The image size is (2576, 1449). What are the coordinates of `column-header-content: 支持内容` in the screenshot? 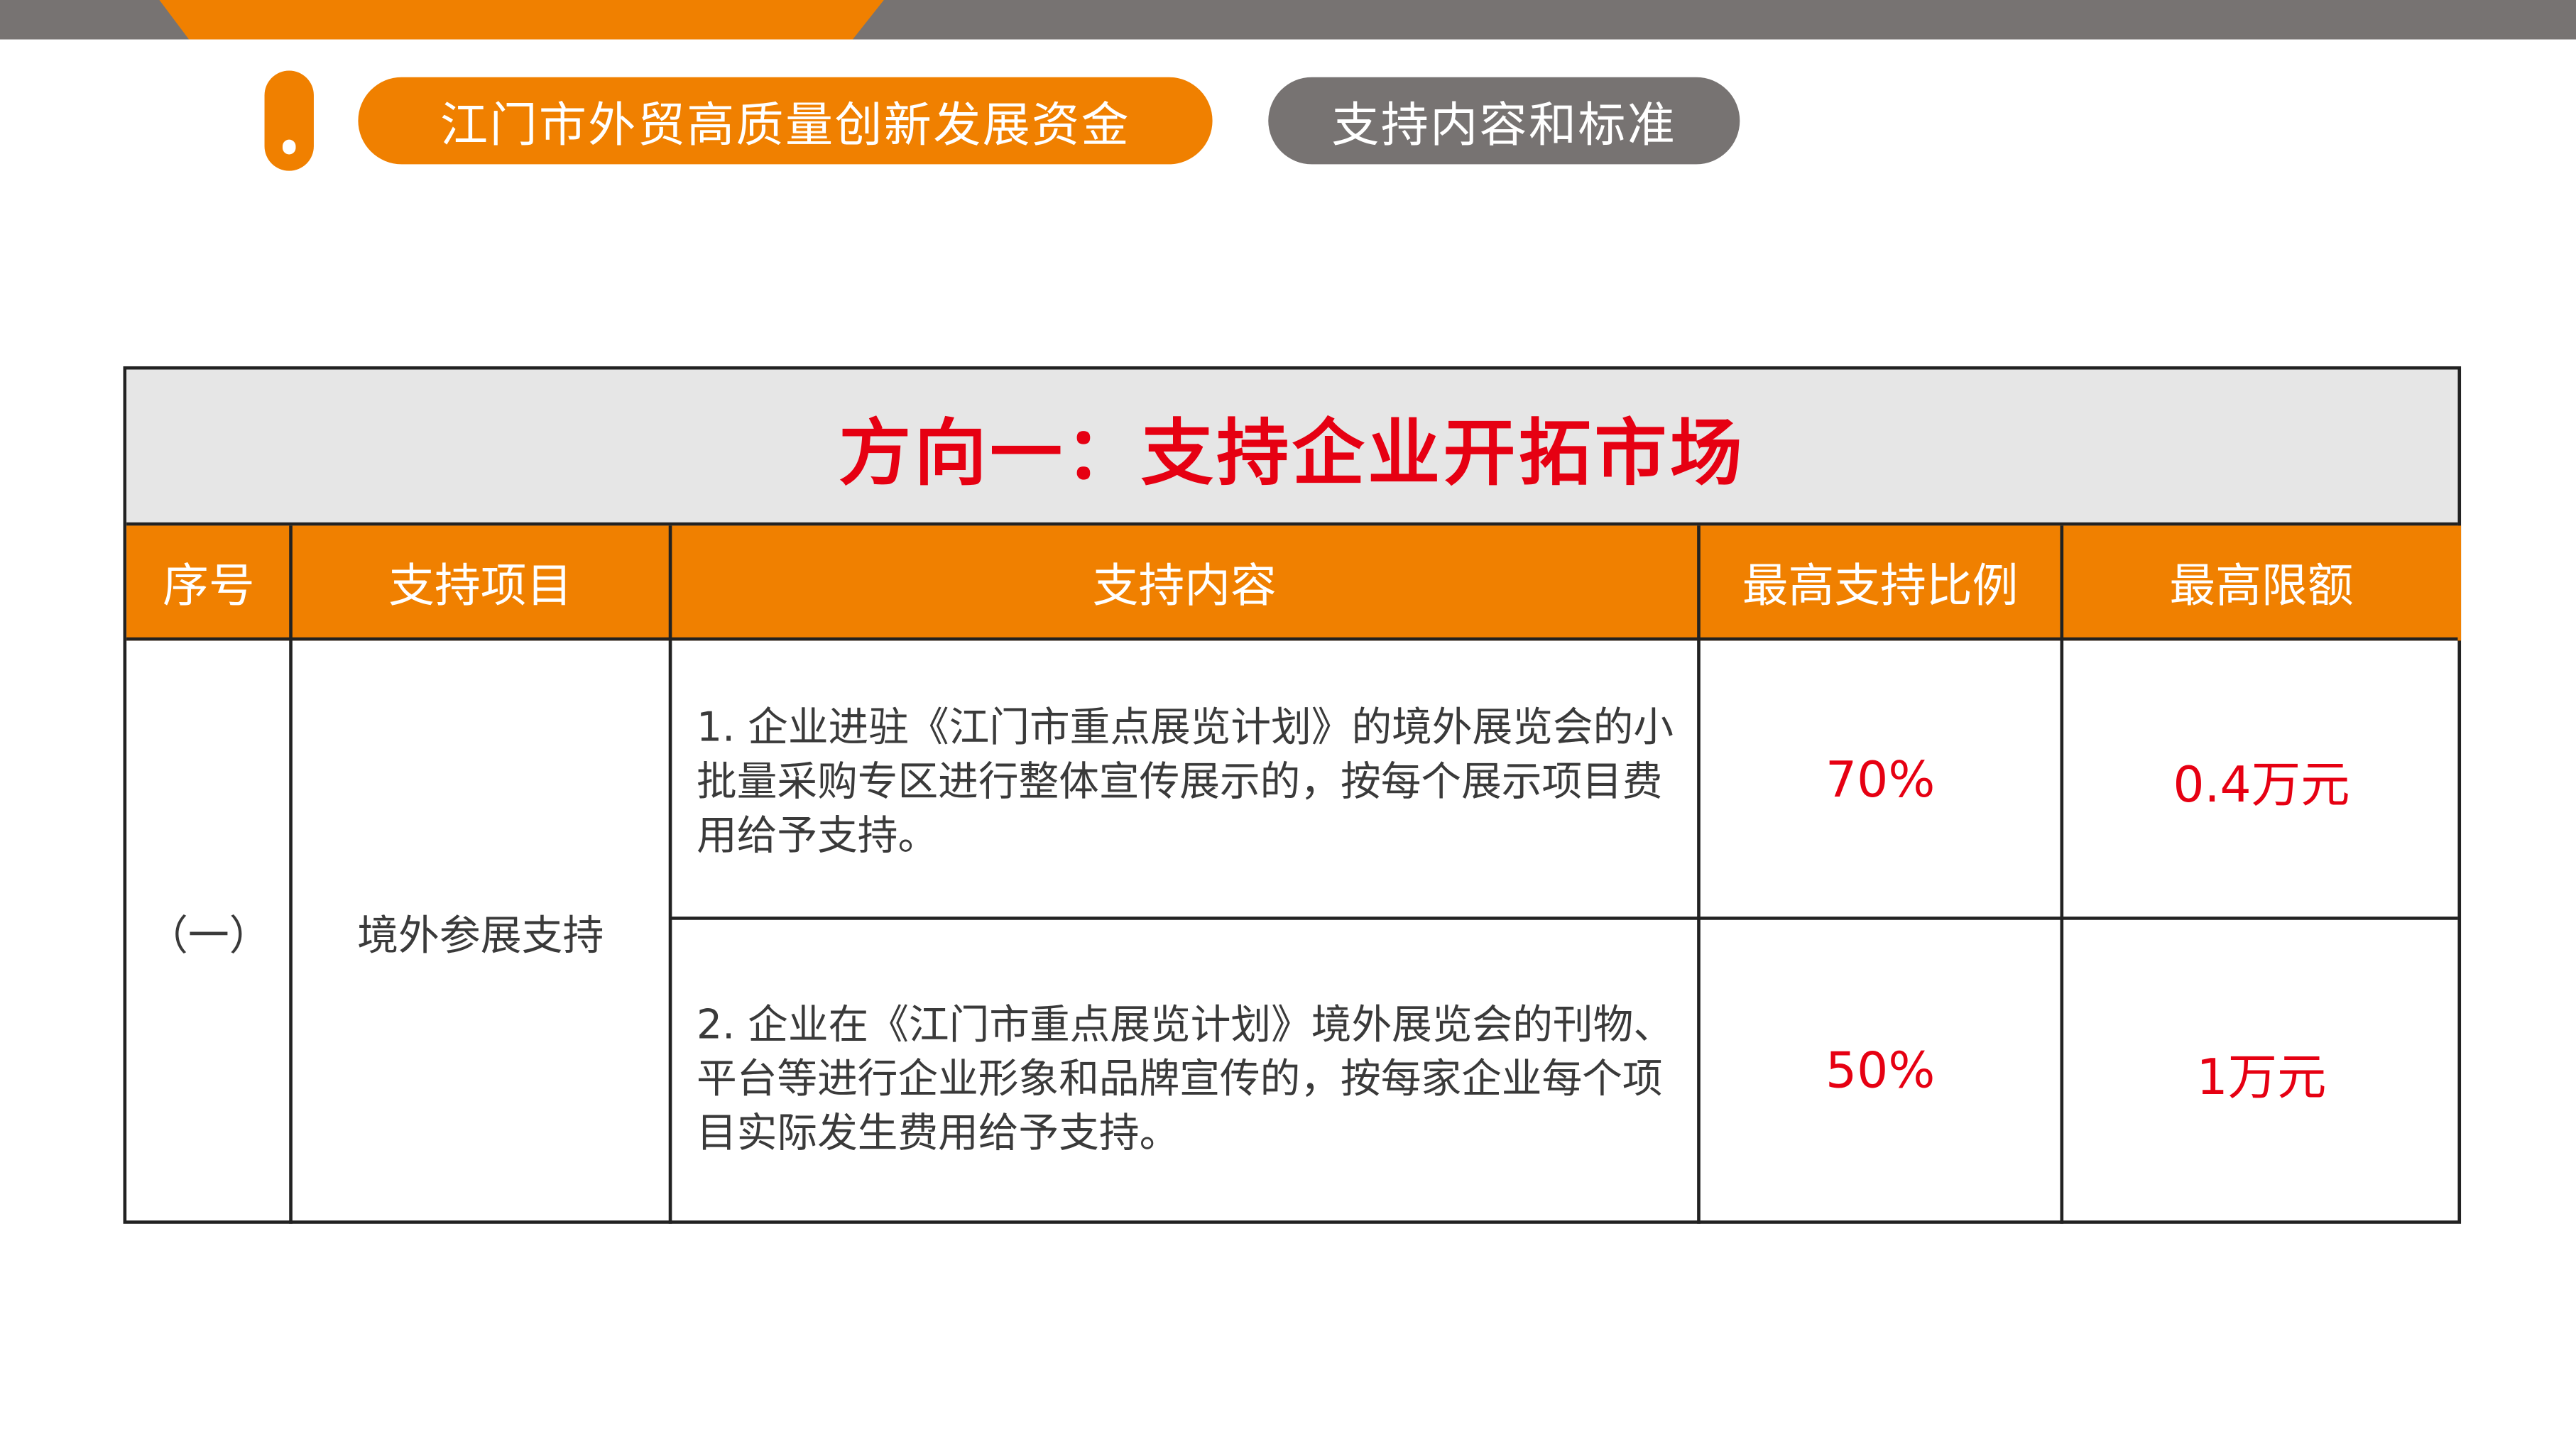 It's located at (1184, 583).